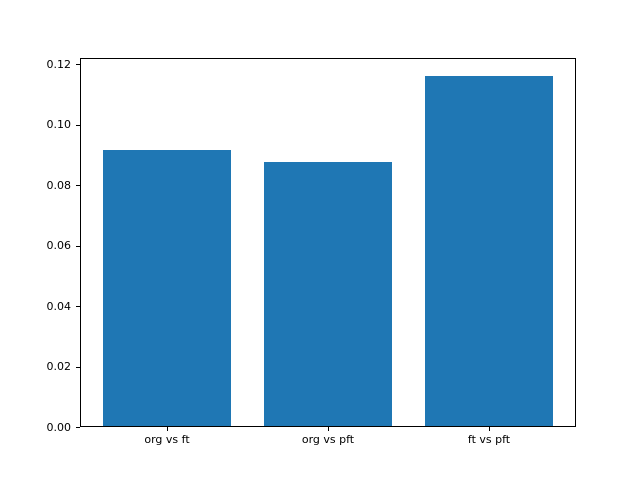 This screenshot has width=640, height=480. I want to click on y-tick-label: 0.10, so click(59, 124).